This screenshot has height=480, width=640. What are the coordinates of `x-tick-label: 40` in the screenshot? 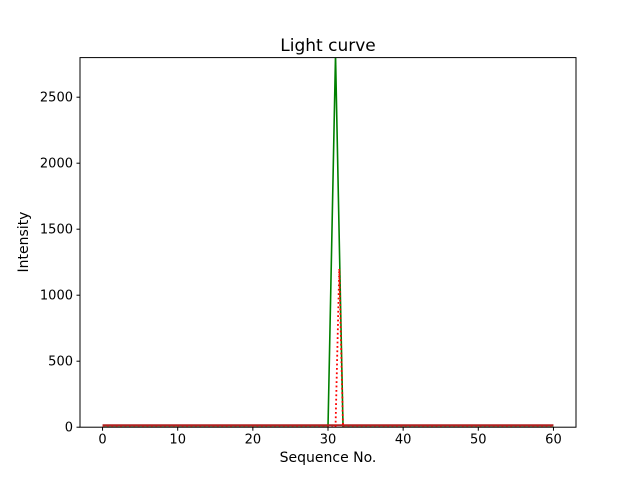 It's located at (403, 440).